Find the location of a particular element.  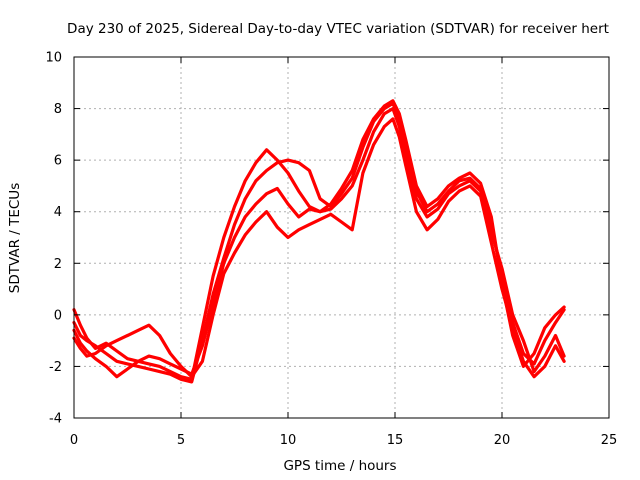

x-axis-label: GPS time / hours is located at coordinates (339, 466).